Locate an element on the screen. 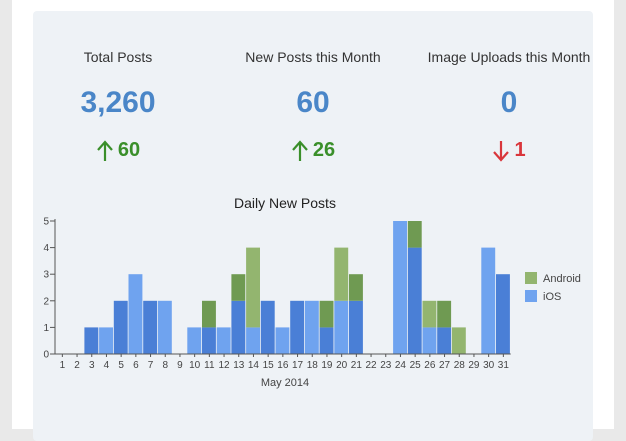 The width and height of the screenshot is (626, 441). x-tick-label: 5 is located at coordinates (121, 365).